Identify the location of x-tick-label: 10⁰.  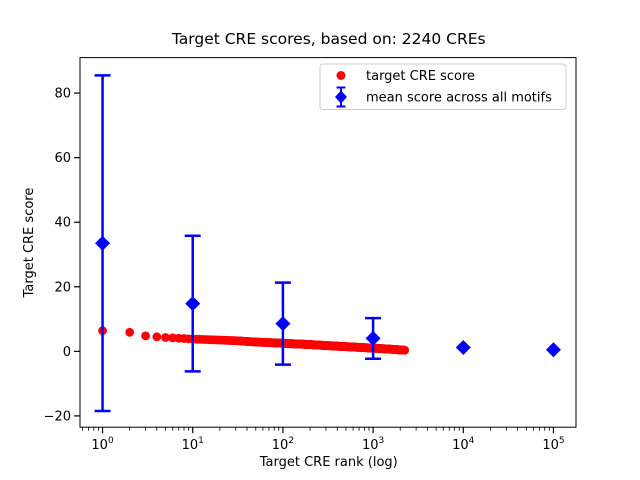
(102, 444).